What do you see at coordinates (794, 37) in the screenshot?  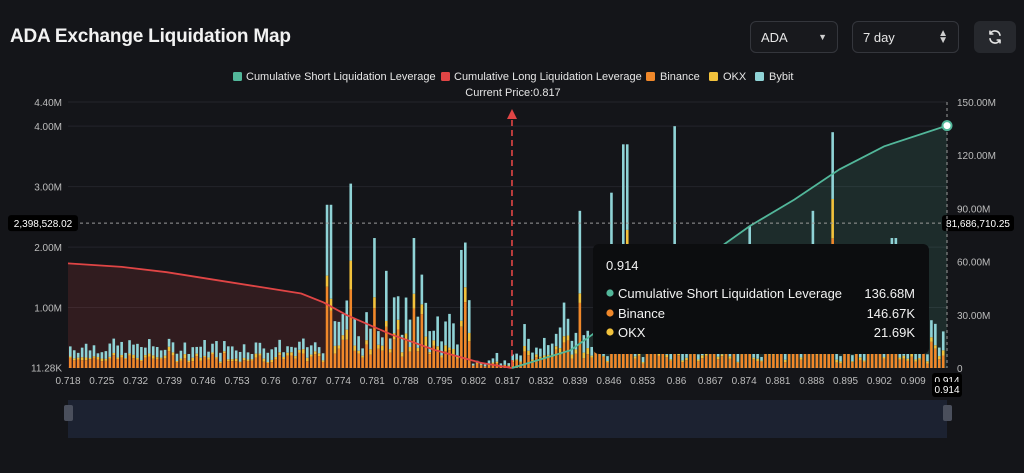 I see `asset-select: ADA ▼` at bounding box center [794, 37].